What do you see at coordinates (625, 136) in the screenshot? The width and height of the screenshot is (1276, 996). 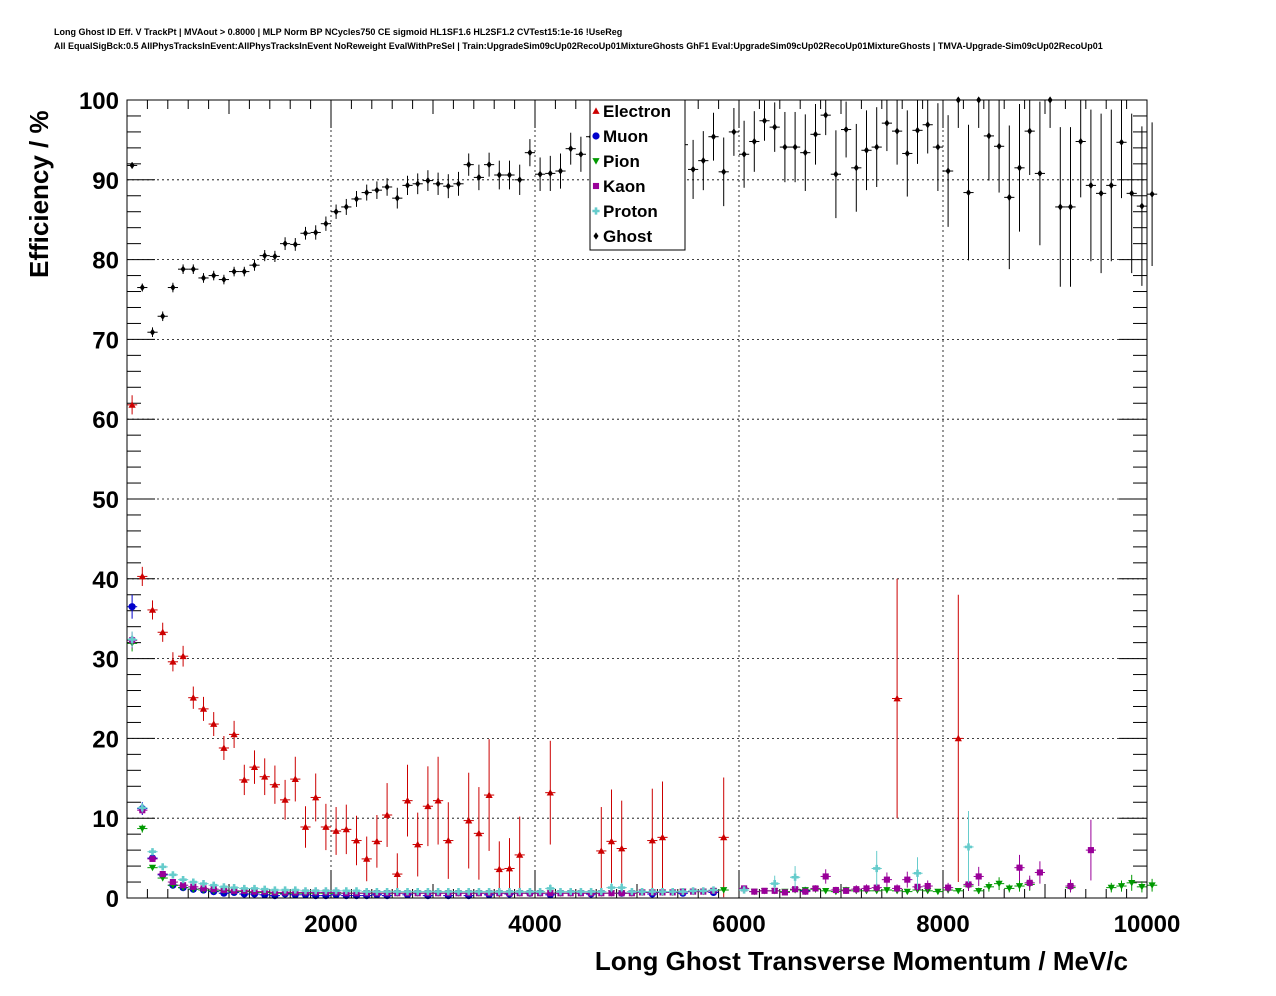 I see `legend-label-muon: Muon` at bounding box center [625, 136].